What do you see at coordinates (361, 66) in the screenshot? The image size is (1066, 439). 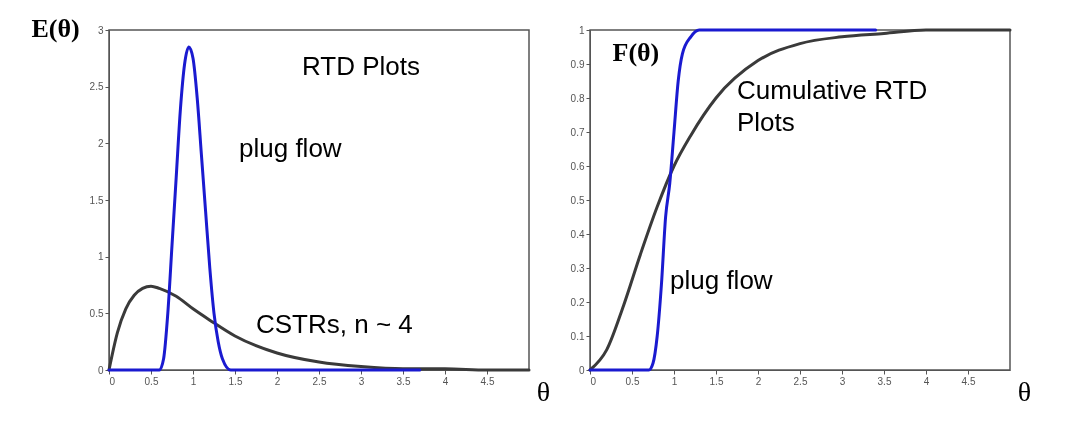 I see `annotation: RTD Plots` at bounding box center [361, 66].